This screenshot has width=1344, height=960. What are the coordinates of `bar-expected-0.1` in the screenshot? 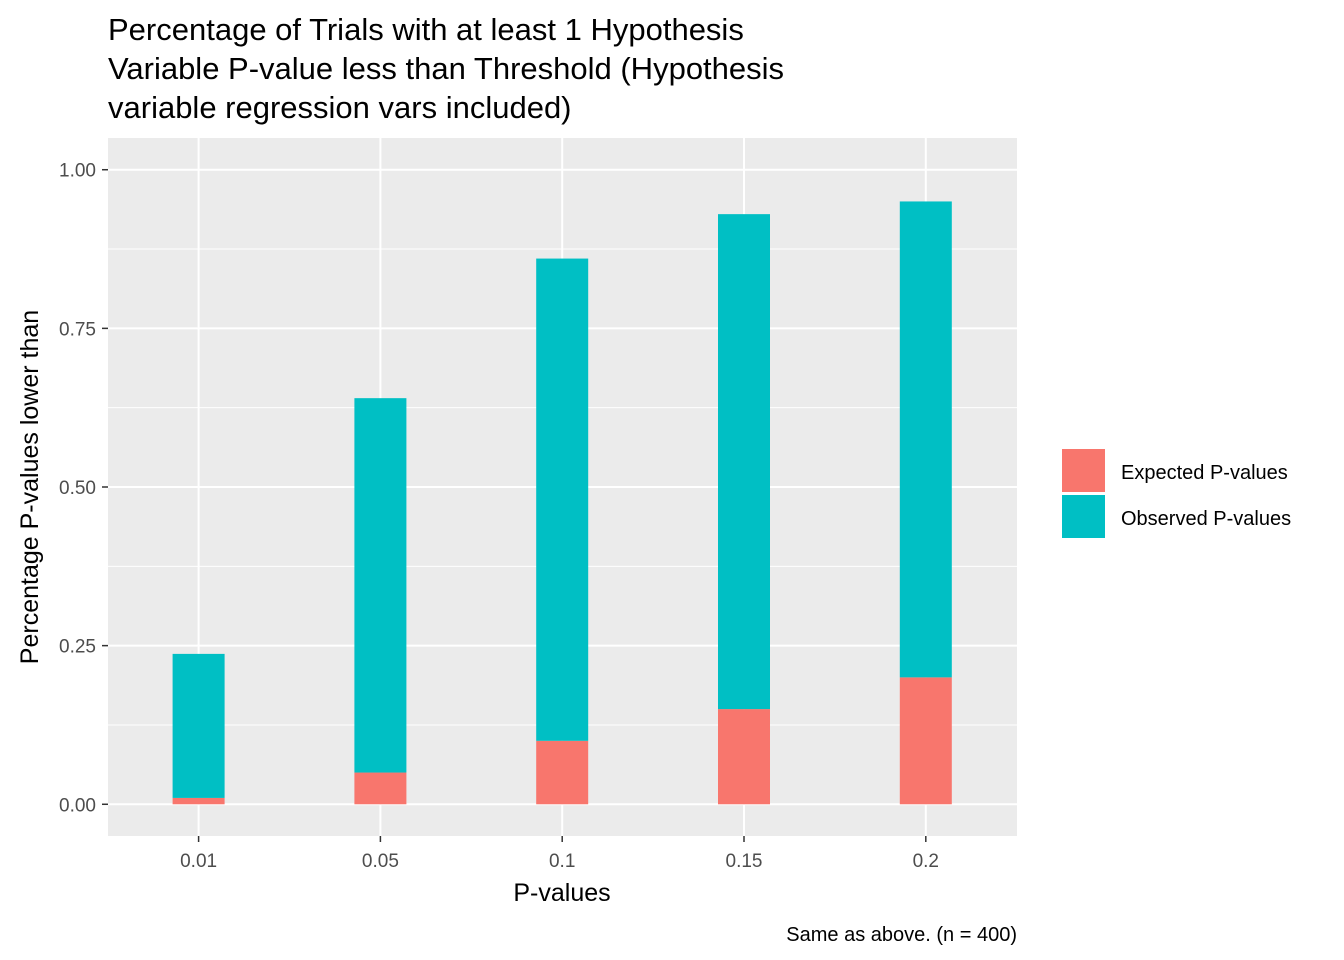 It's located at (562, 772).